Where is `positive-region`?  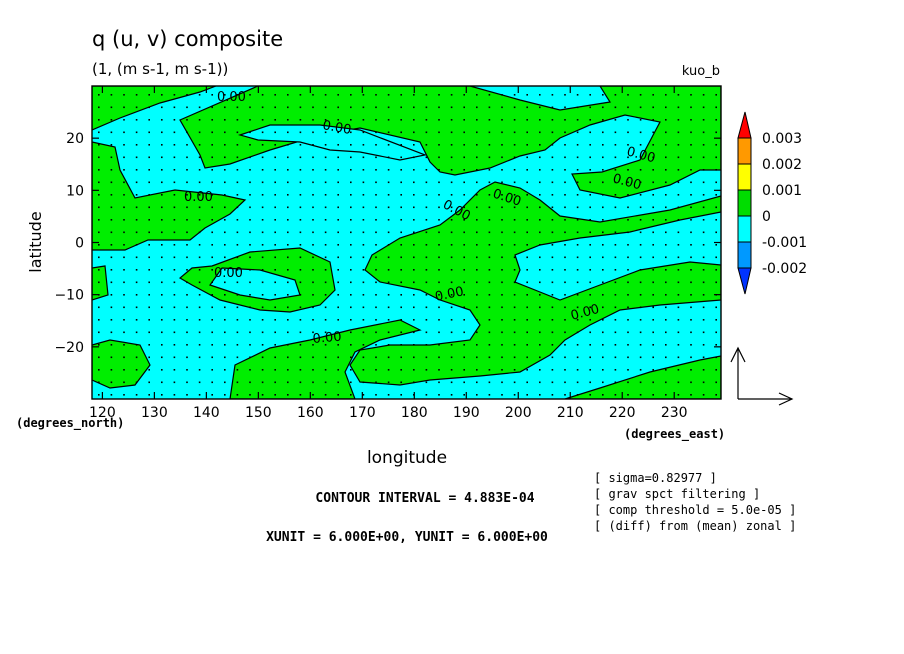 positive-region is located at coordinates (121, 364).